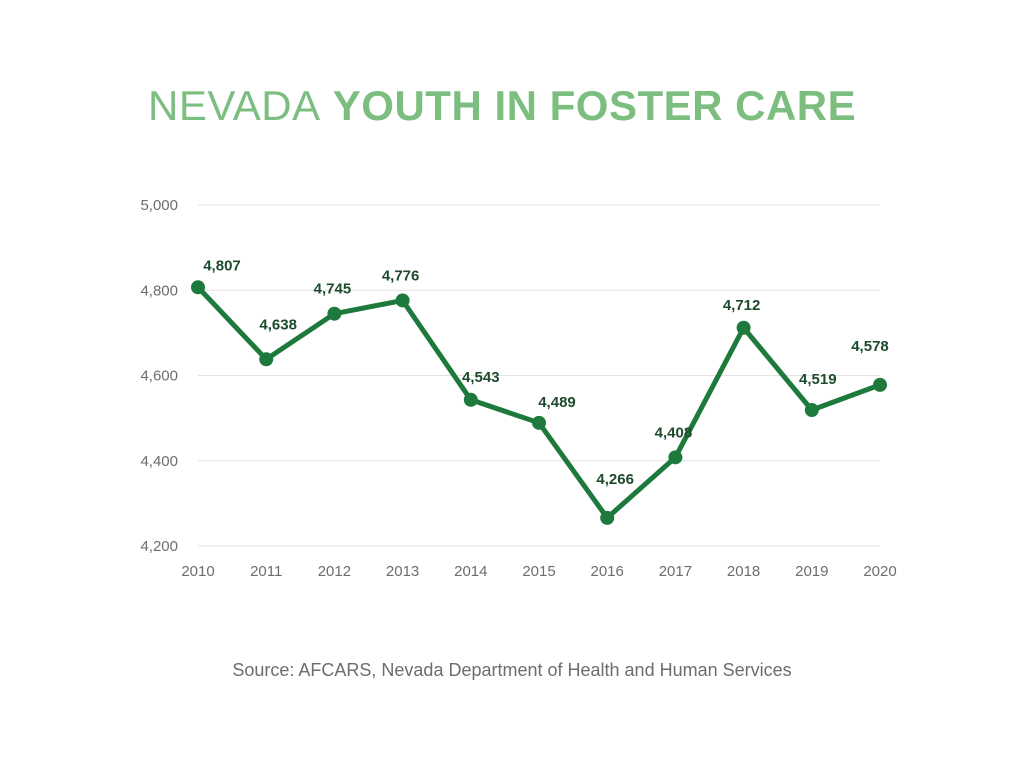  I want to click on x-tick-label: 2019, so click(811, 571).